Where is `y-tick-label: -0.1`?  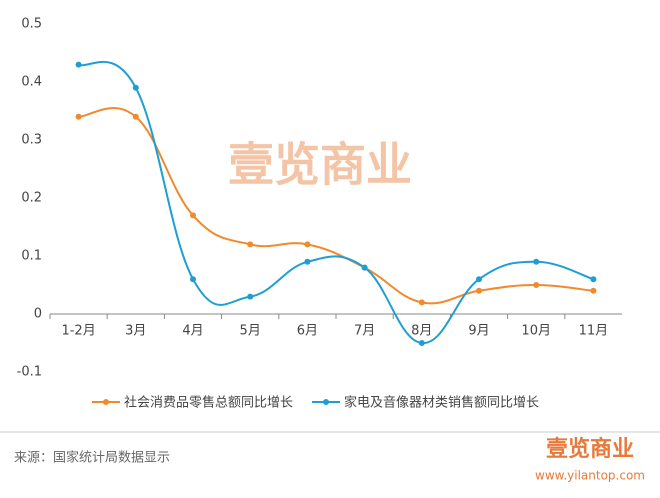
y-tick-label: -0.1 is located at coordinates (29, 372).